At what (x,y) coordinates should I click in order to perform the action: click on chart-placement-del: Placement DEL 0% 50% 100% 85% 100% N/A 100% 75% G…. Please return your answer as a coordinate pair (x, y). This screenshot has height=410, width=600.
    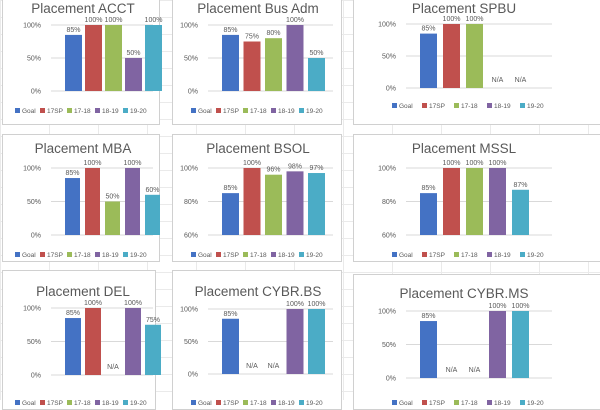
    Looking at the image, I should click on (81, 340).